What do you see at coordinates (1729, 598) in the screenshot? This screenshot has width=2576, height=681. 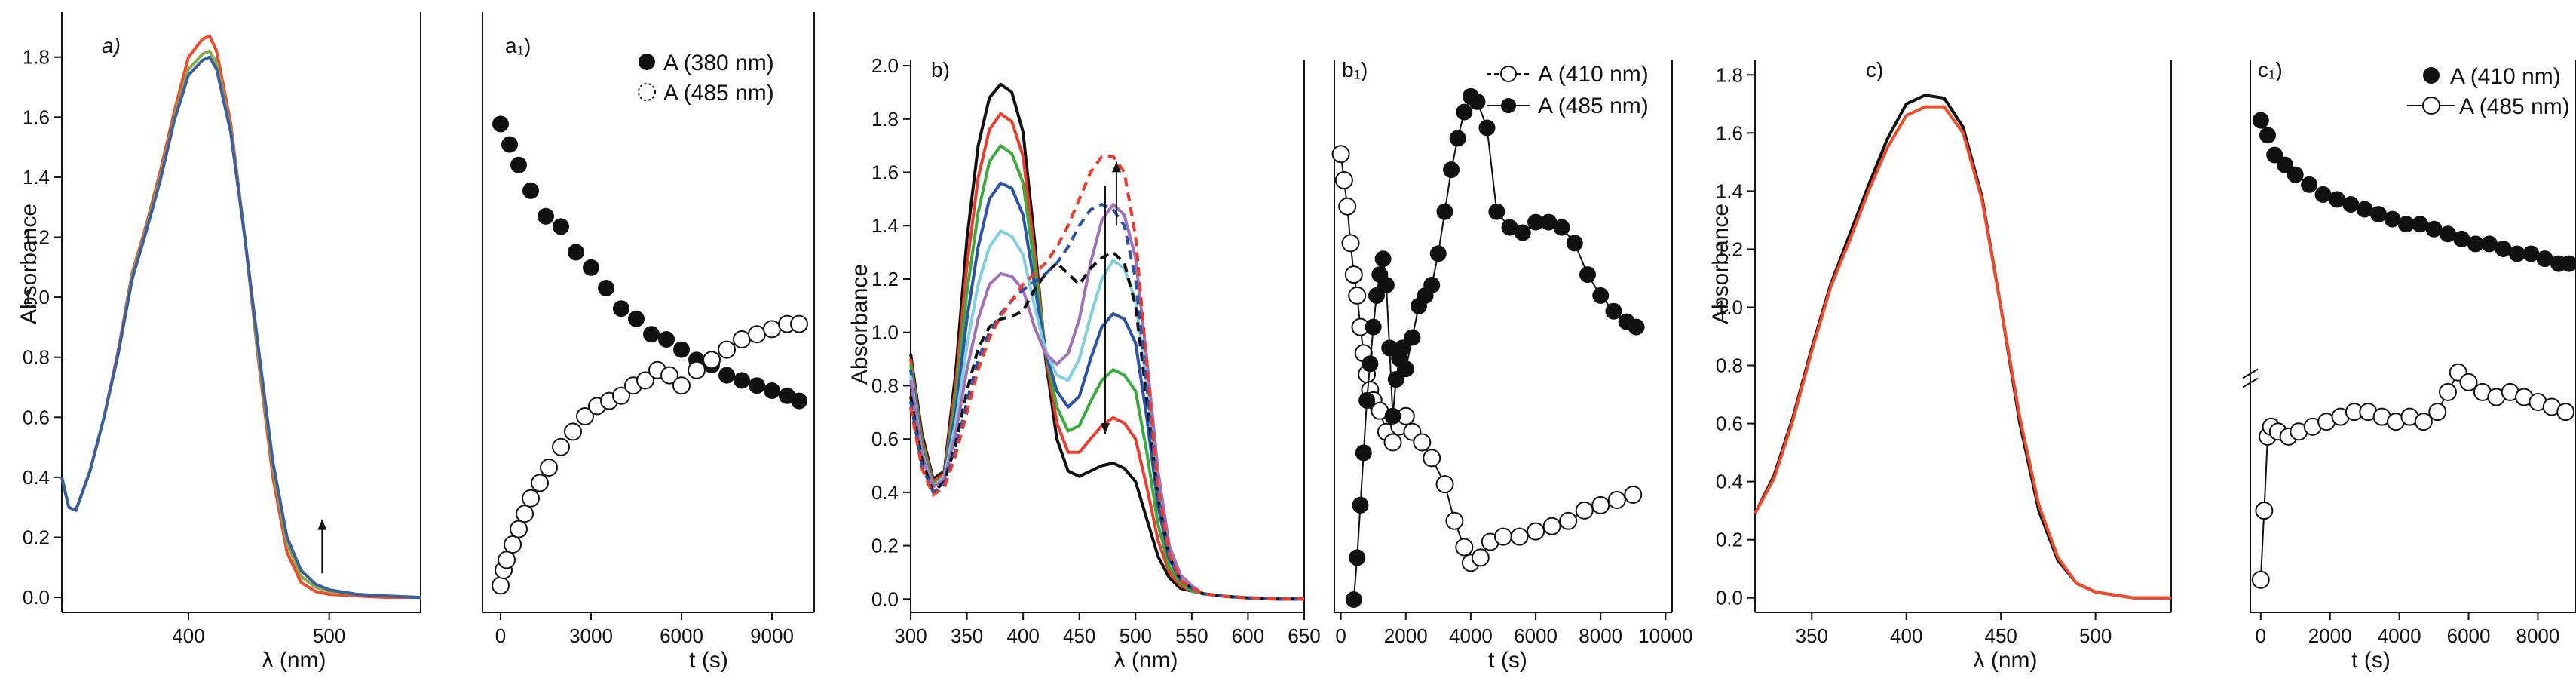 I see `c-y-tick-label: 0.0` at bounding box center [1729, 598].